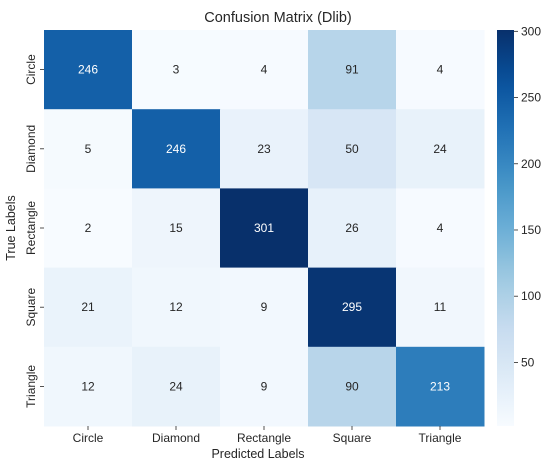 This screenshot has width=550, height=470. I want to click on x-axis-ticks: Circle Diamond Rectangle Square Triangle, so click(267, 435).